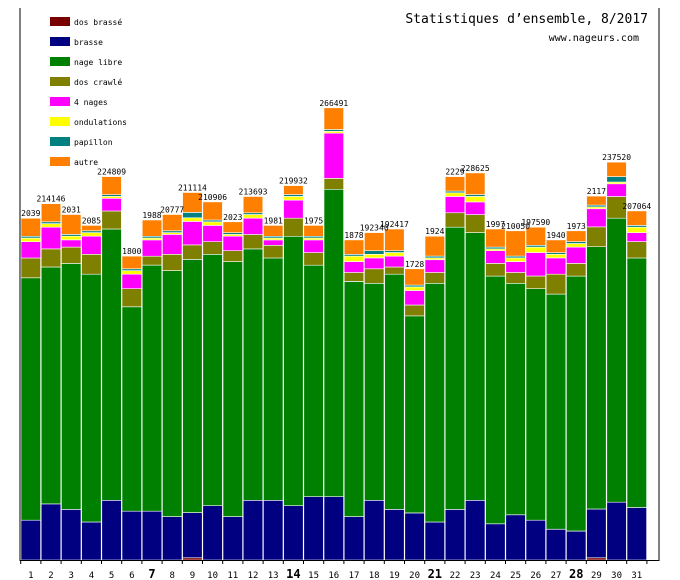  I want to click on x-tick-label: 1, so click(30, 575).